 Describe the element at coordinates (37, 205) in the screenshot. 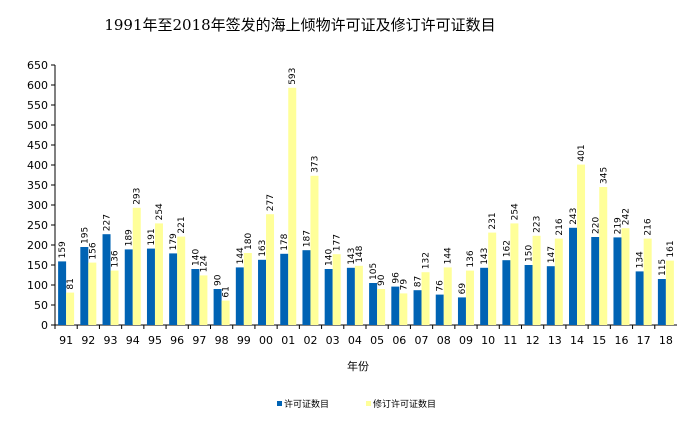

I see `y-tick-label: 300` at that location.